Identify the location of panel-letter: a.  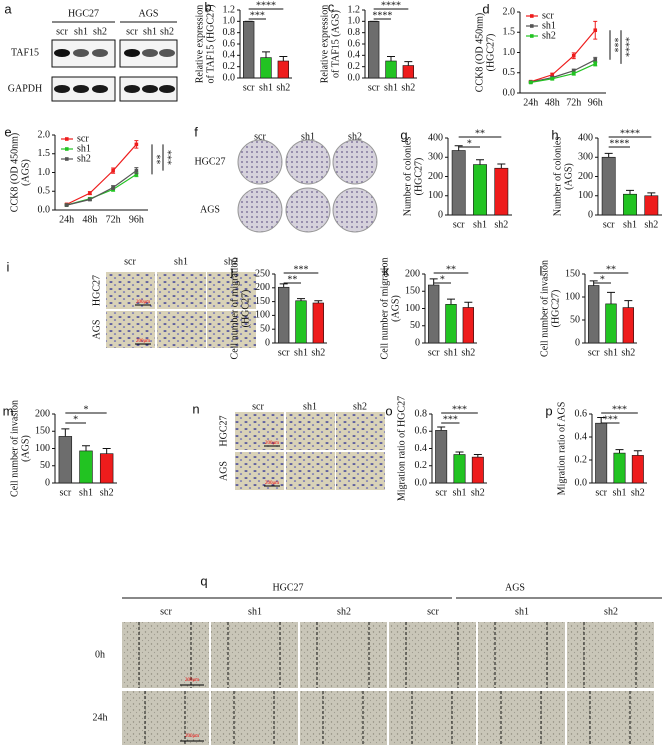
(8, 8).